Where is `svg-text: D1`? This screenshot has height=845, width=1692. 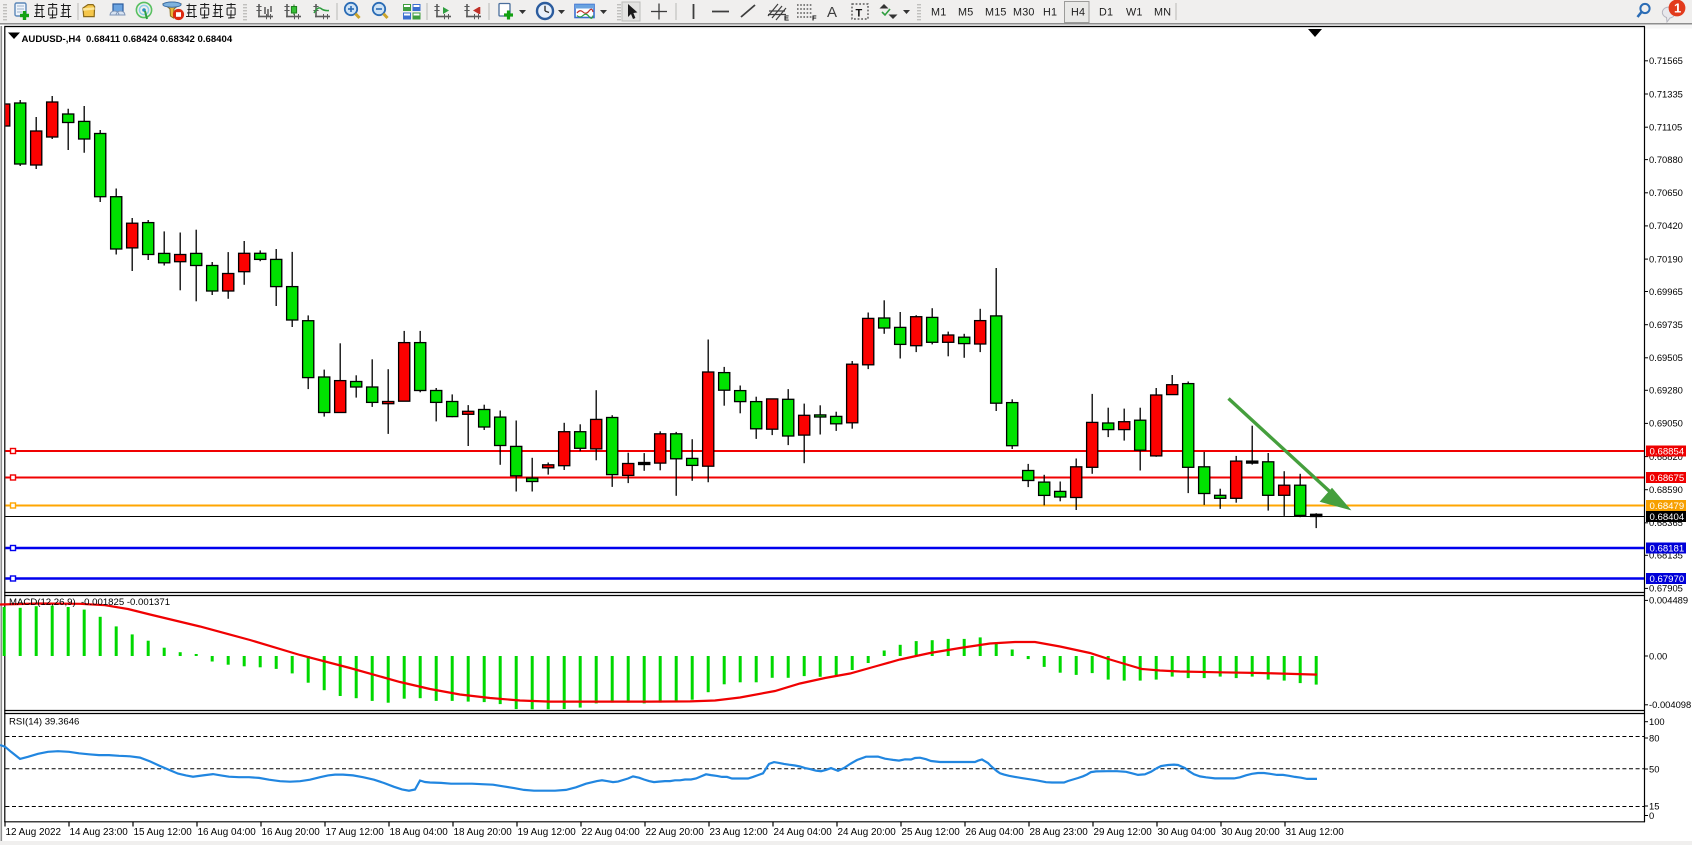
svg-text: D1 is located at coordinates (1106, 13).